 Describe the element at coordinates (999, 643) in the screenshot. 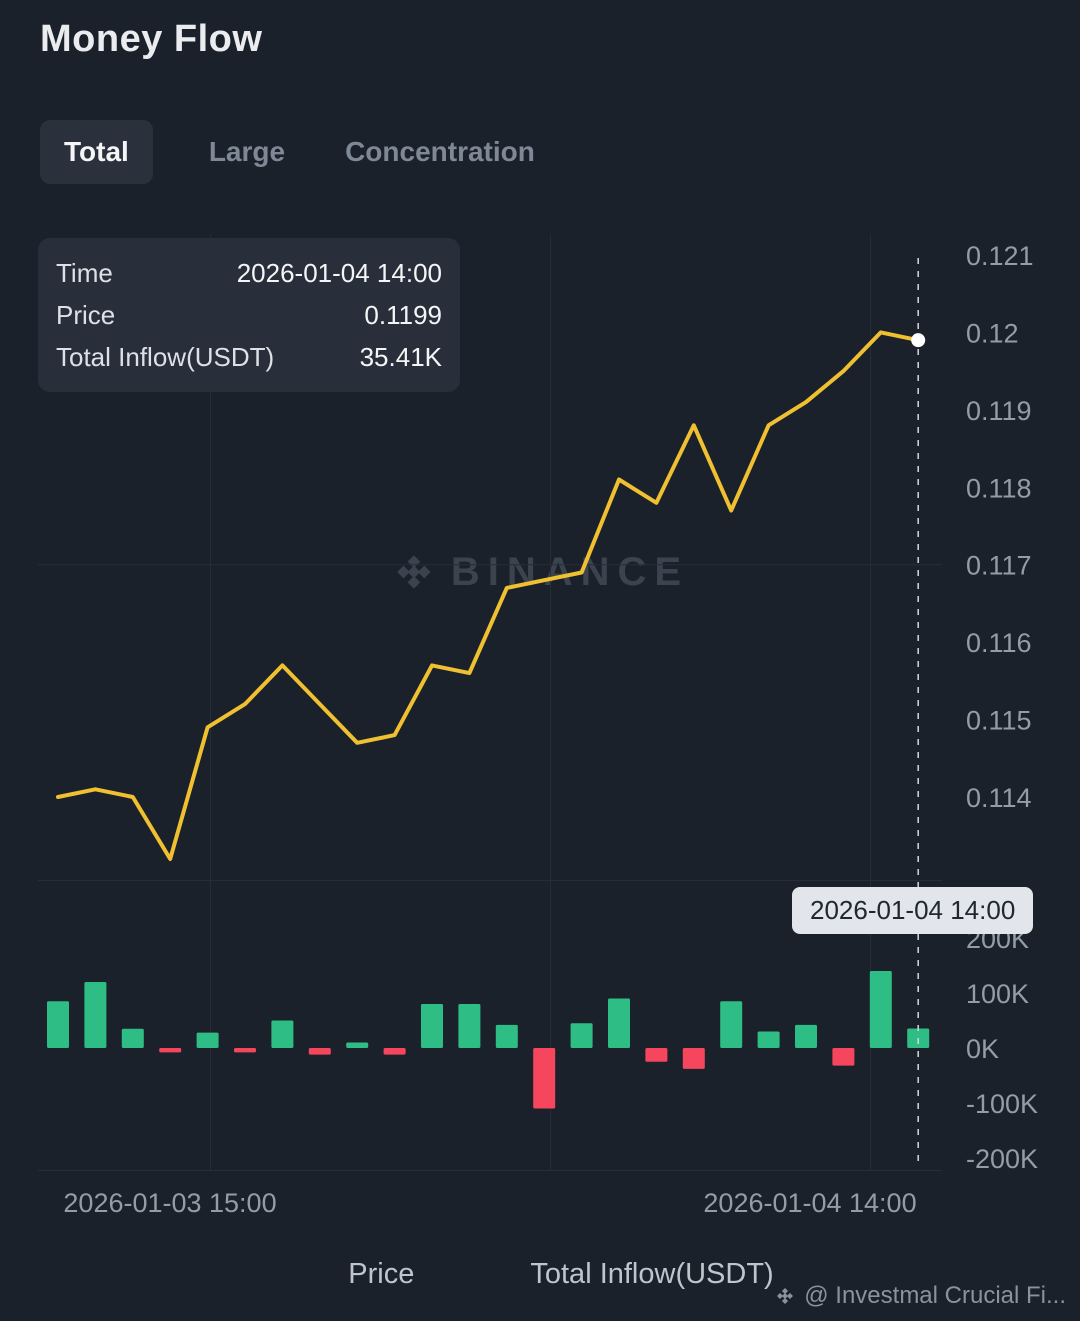

I see `price-axis-tick-label: 0.116` at that location.